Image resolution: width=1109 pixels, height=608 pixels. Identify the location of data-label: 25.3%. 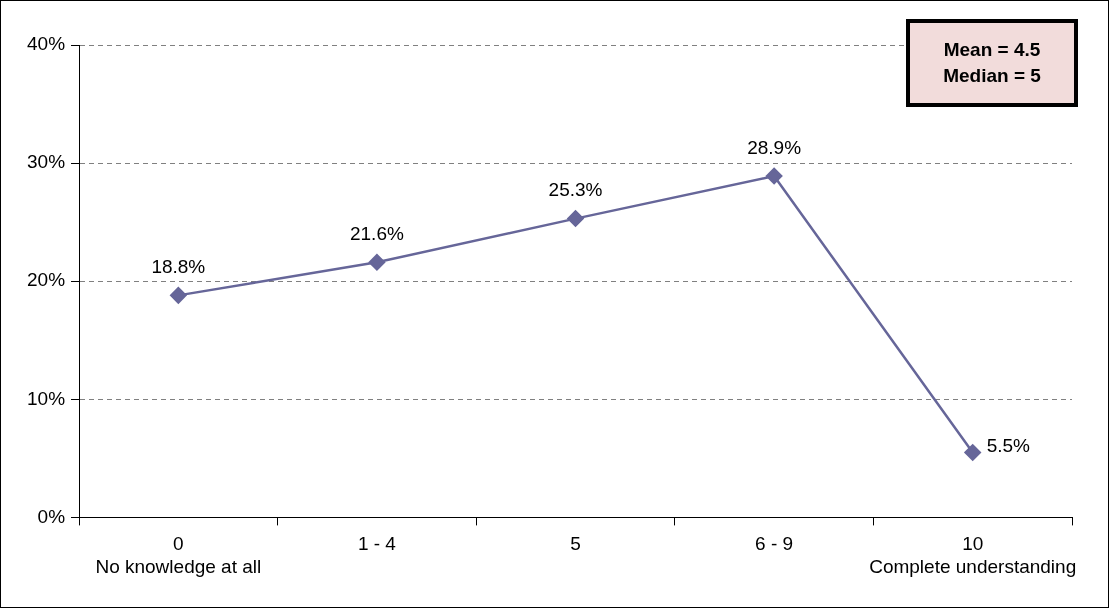
(575, 190).